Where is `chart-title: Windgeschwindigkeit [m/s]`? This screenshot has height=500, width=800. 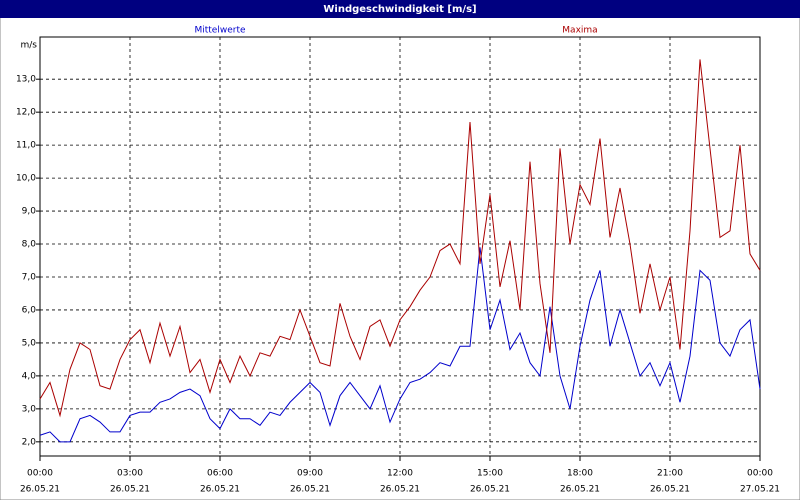
chart-title: Windgeschwindigkeit [m/s] is located at coordinates (399, 9).